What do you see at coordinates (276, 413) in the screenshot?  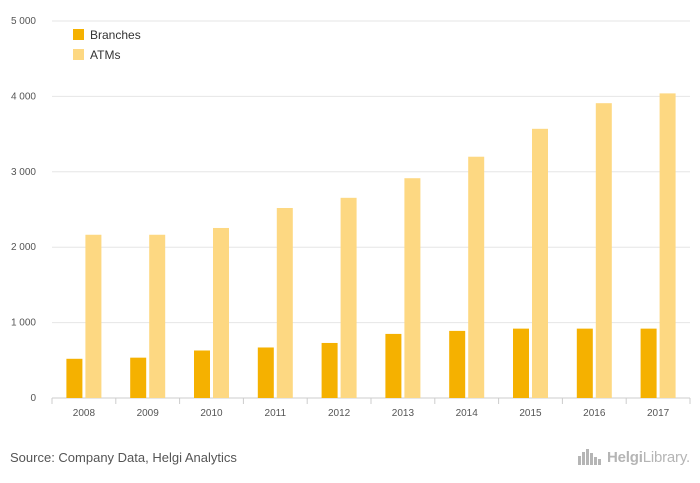 I see `x-tick-label: 2011` at bounding box center [276, 413].